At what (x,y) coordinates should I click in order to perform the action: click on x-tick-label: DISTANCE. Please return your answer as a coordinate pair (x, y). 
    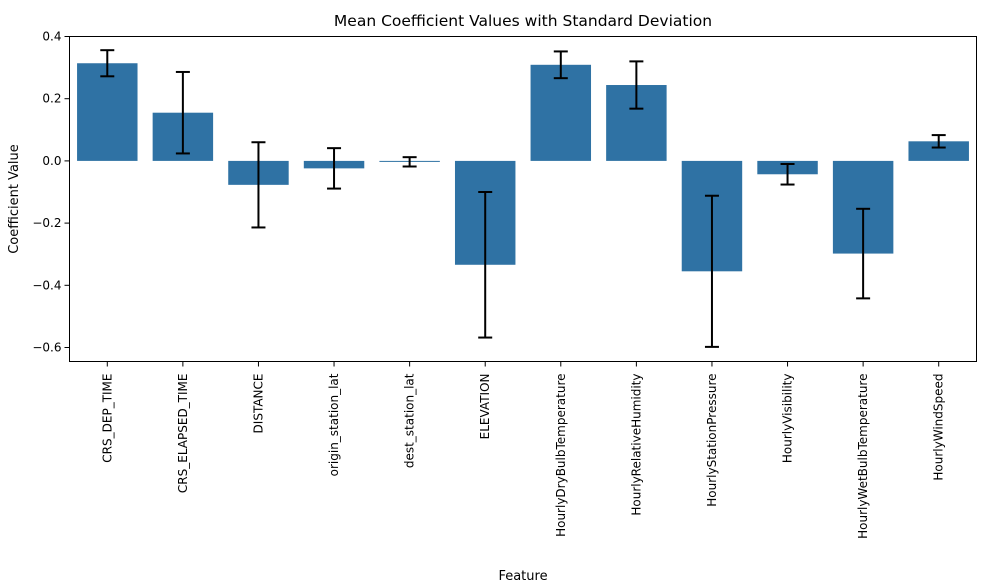
    Looking at the image, I should click on (258, 404).